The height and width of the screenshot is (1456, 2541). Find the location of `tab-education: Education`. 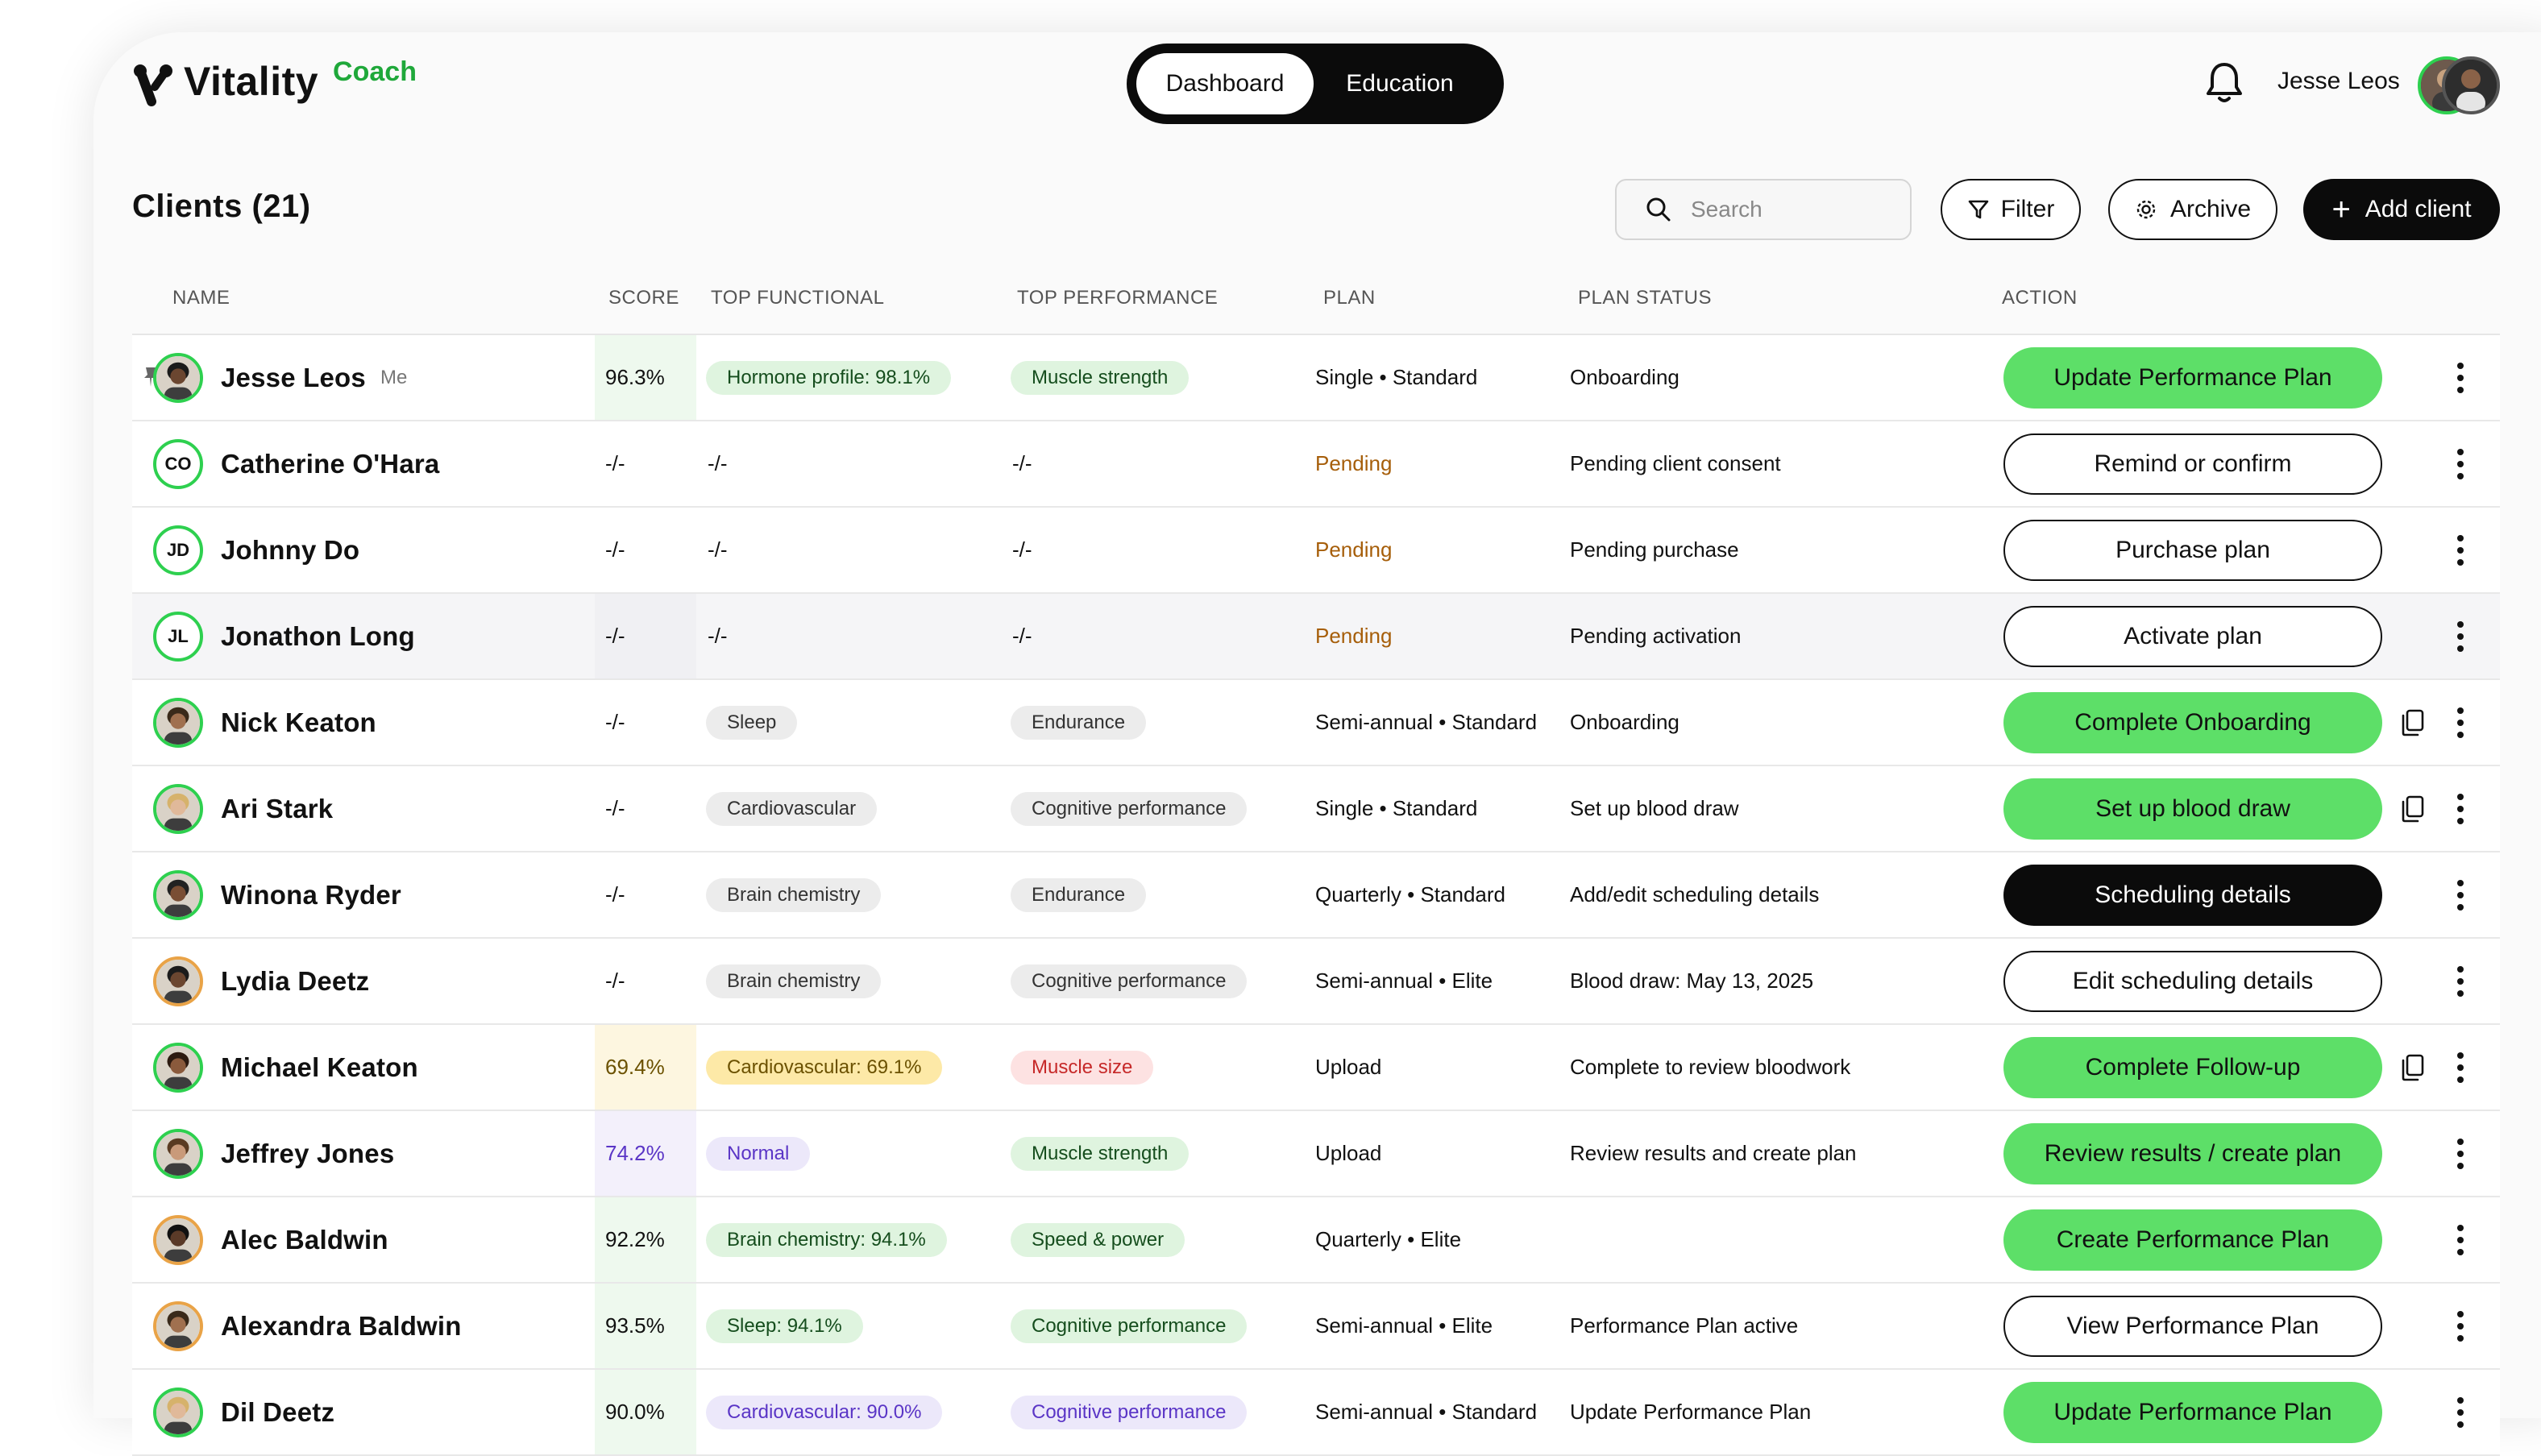

tab-education: Education is located at coordinates (1400, 83).